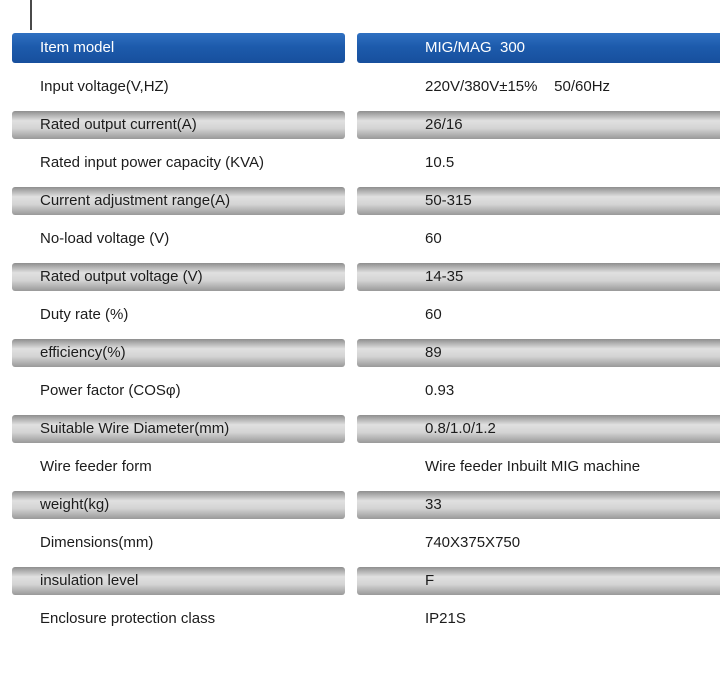 The image size is (720, 676). I want to click on table-row: Current adjustment range(A) 50-315, so click(360, 201).